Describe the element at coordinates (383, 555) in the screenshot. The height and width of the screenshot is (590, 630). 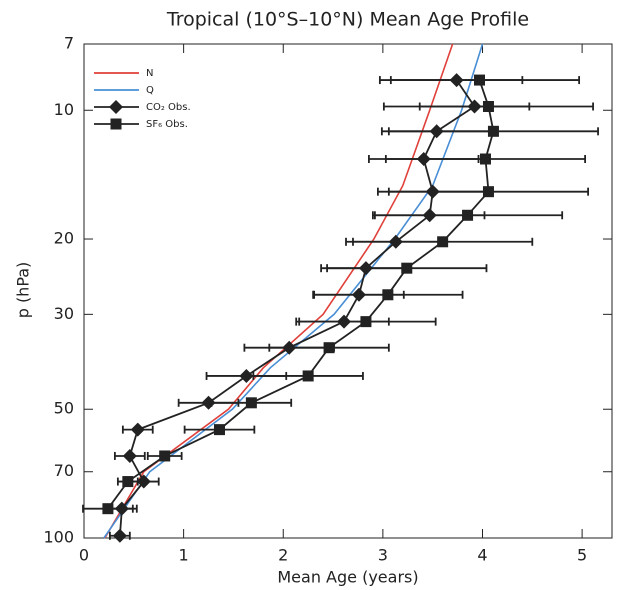
I see `x-tick-label: 3` at that location.